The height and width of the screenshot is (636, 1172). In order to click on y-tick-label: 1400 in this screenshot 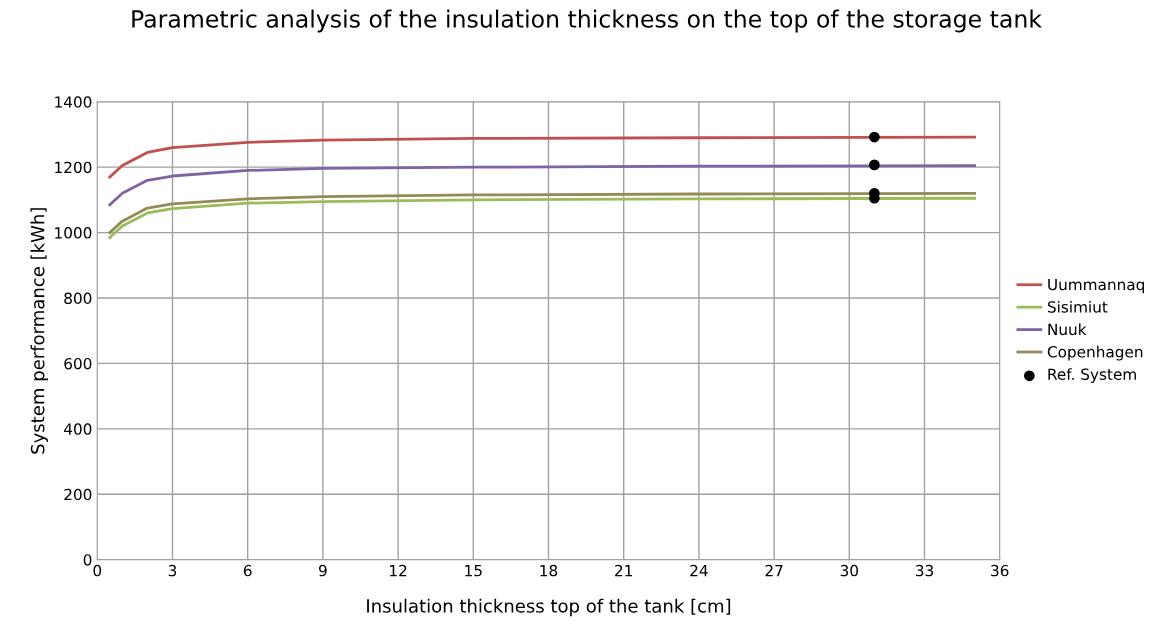, I will do `click(73, 102)`.